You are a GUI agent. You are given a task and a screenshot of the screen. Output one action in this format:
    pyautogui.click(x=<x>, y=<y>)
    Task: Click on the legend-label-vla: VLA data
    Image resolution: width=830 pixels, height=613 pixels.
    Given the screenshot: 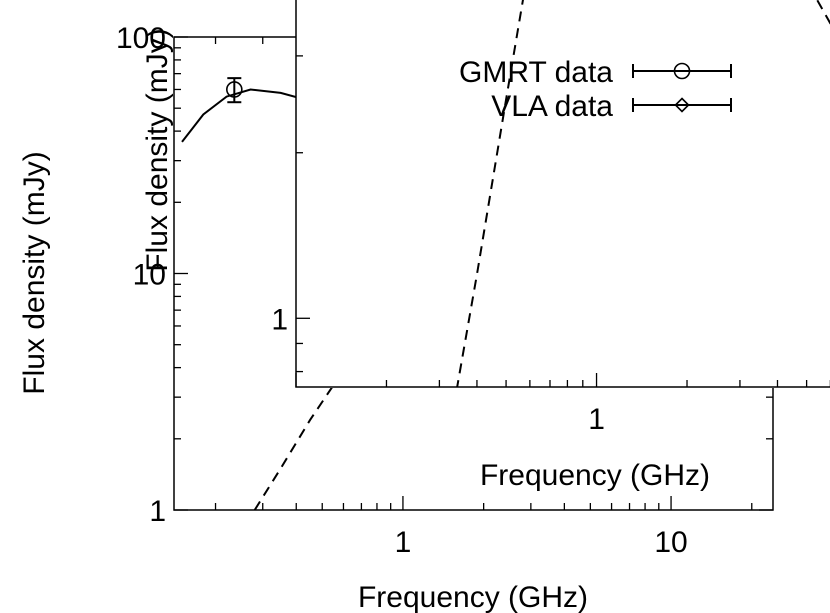 What is the action you would take?
    pyautogui.click(x=552, y=106)
    